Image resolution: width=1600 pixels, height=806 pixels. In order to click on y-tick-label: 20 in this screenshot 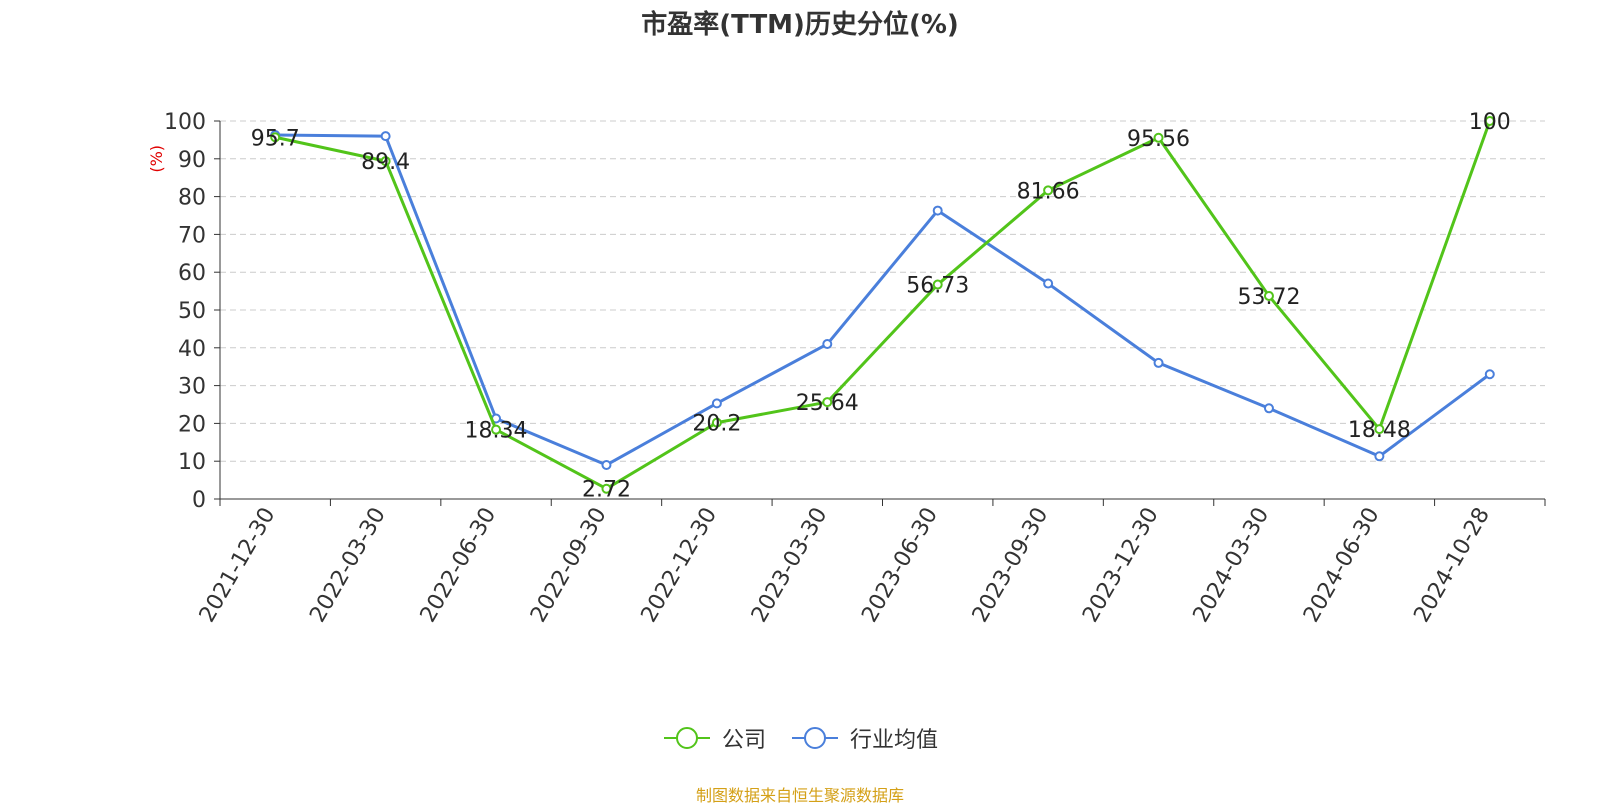, I will do `click(192, 424)`.